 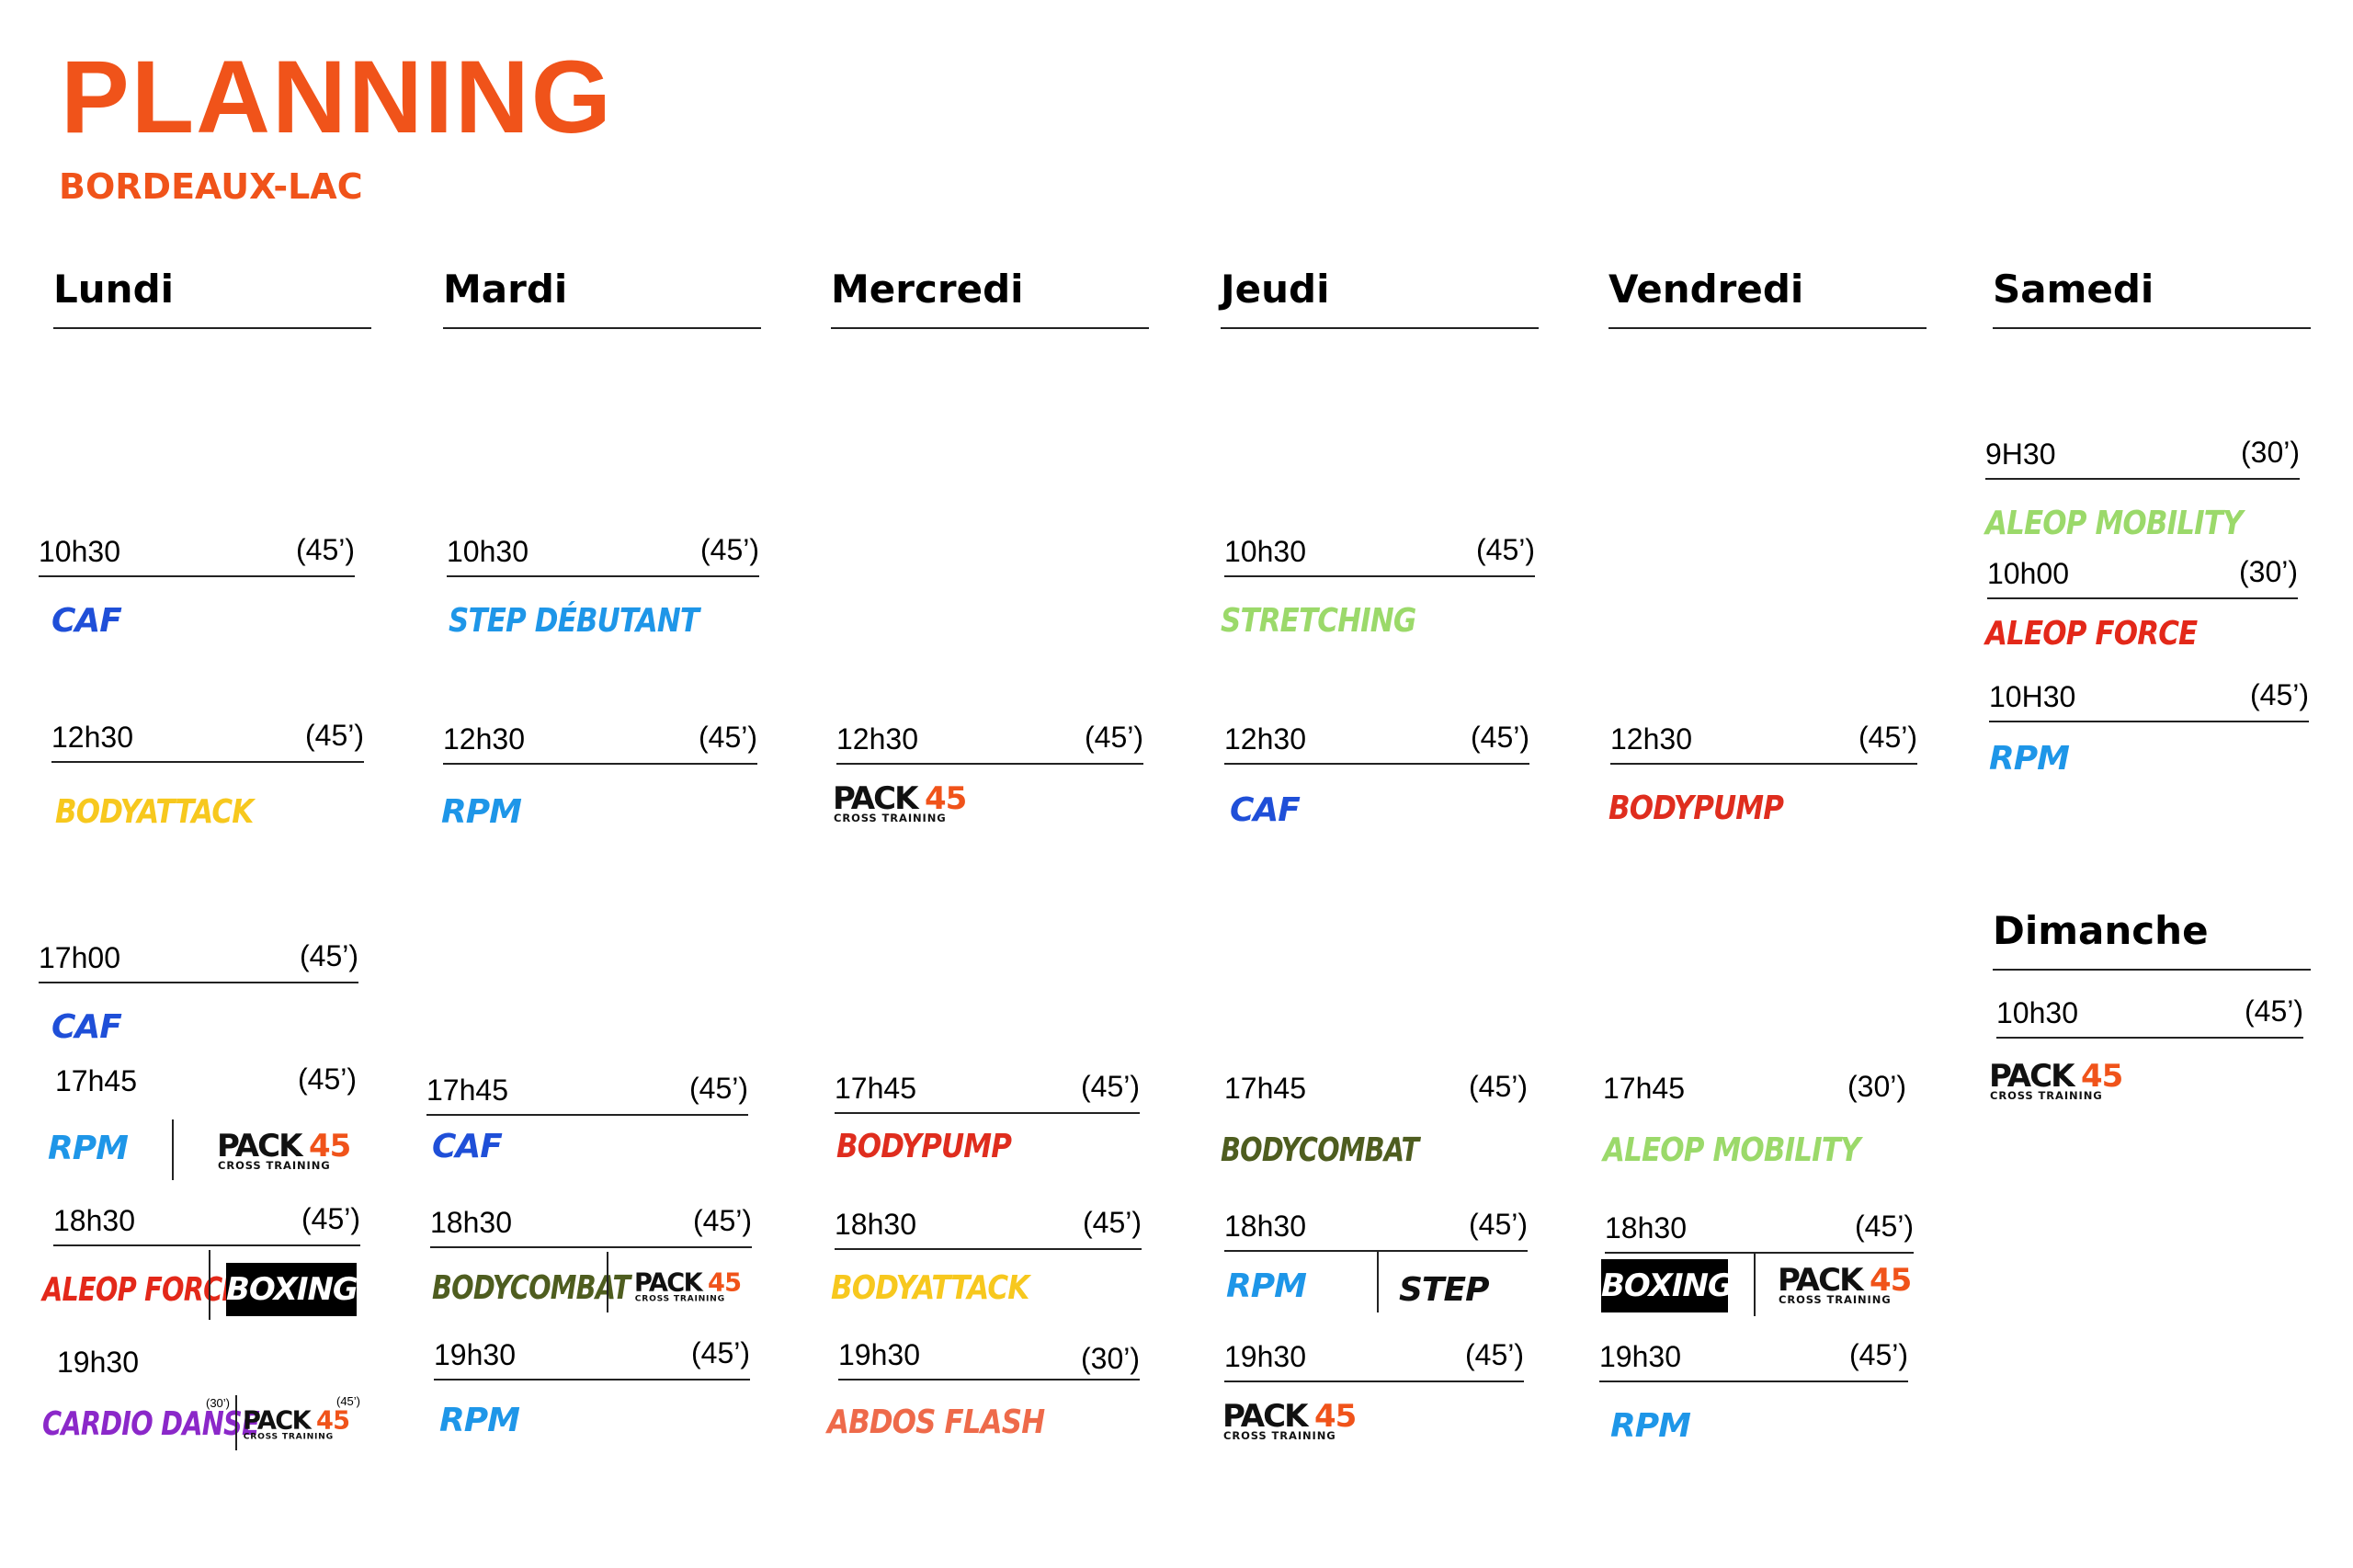 What do you see at coordinates (2101, 930) in the screenshot?
I see `day-label: Dimanche` at bounding box center [2101, 930].